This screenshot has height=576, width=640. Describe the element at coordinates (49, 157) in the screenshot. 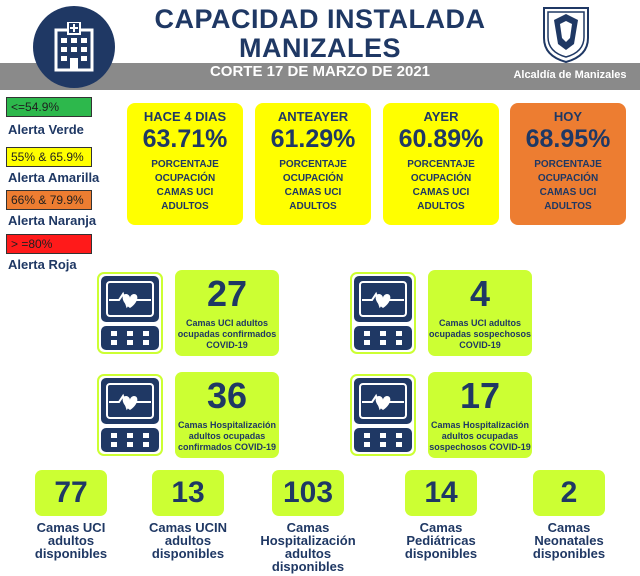

I see `legend-yellow-range: 55% & 65.9%` at that location.